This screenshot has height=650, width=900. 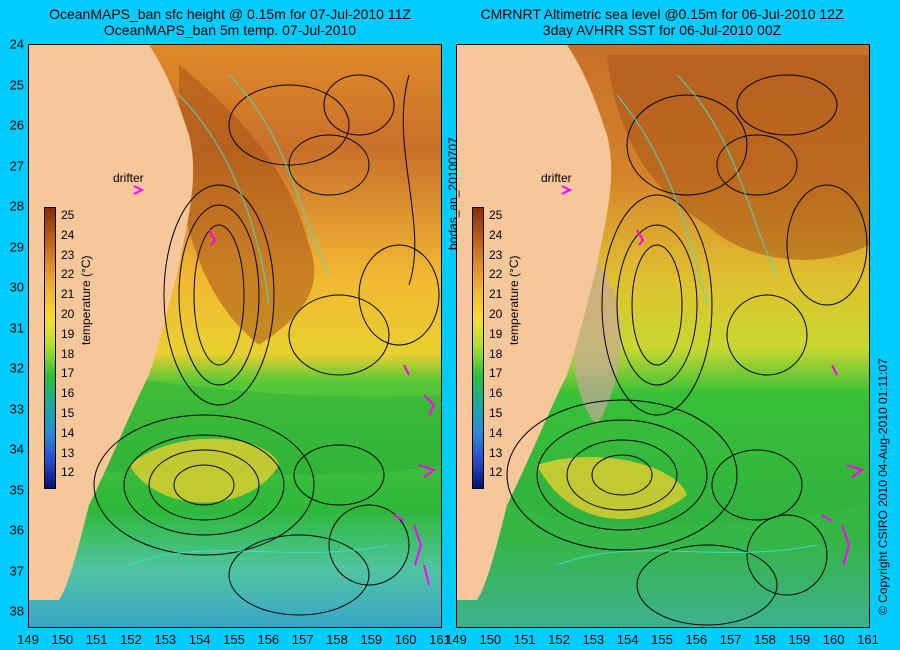 I want to click on latitude-tick: 27, so click(x=16, y=165).